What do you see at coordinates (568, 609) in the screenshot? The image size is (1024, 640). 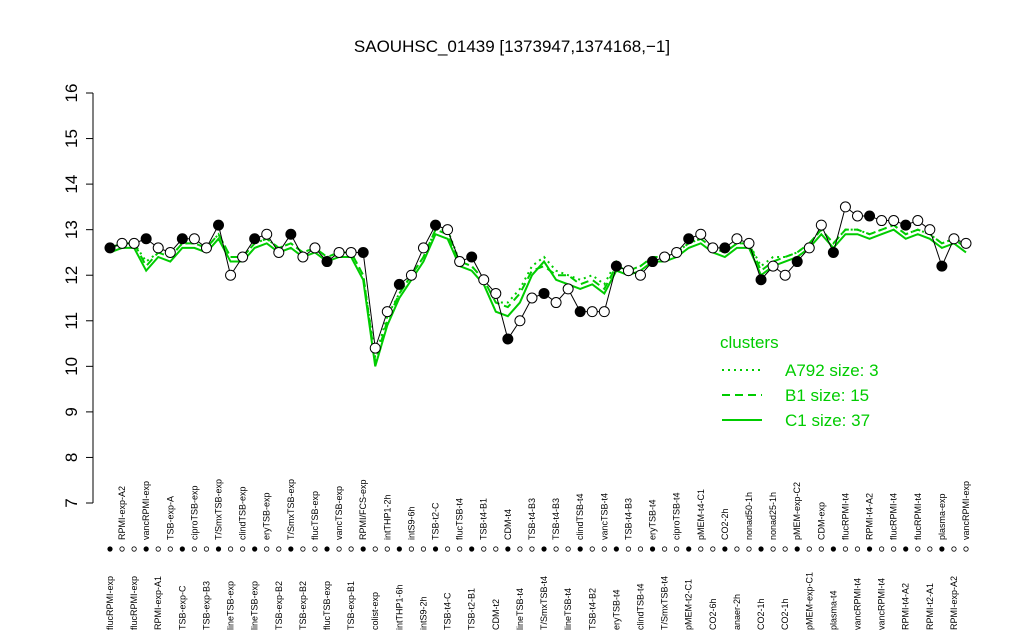 I see `x-tick-label: lineTSB-t4` at bounding box center [568, 609].